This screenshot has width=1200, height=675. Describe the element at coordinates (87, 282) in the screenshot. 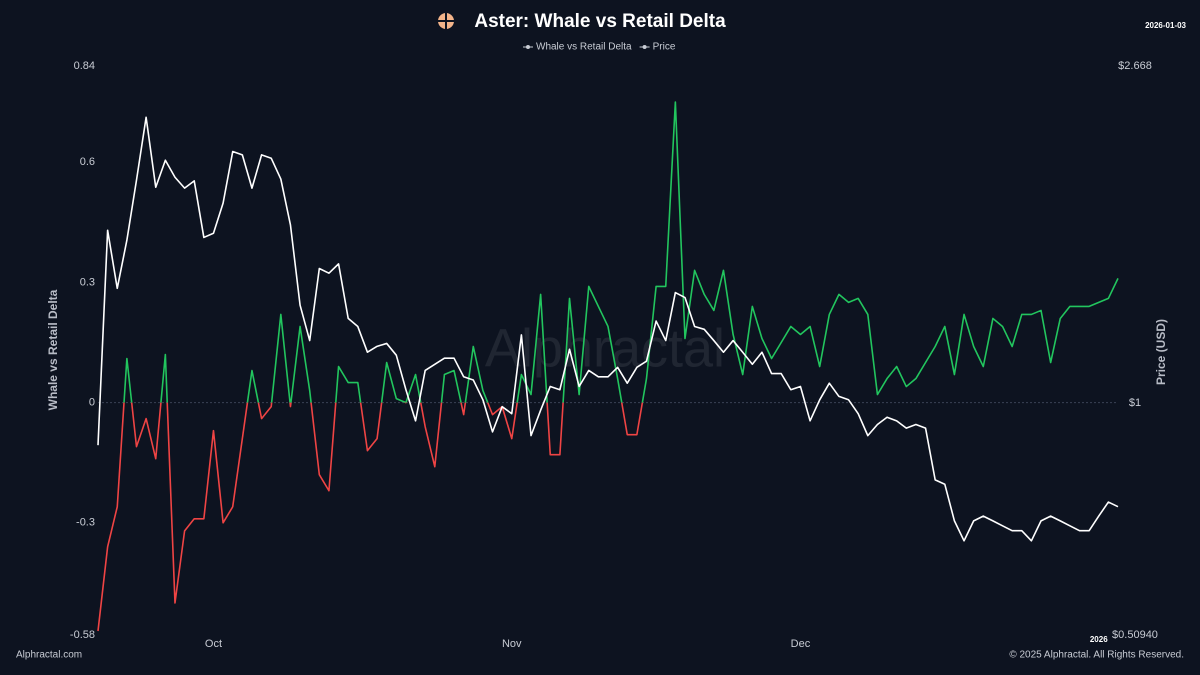

I see `y-tick-label: 0.3` at that location.